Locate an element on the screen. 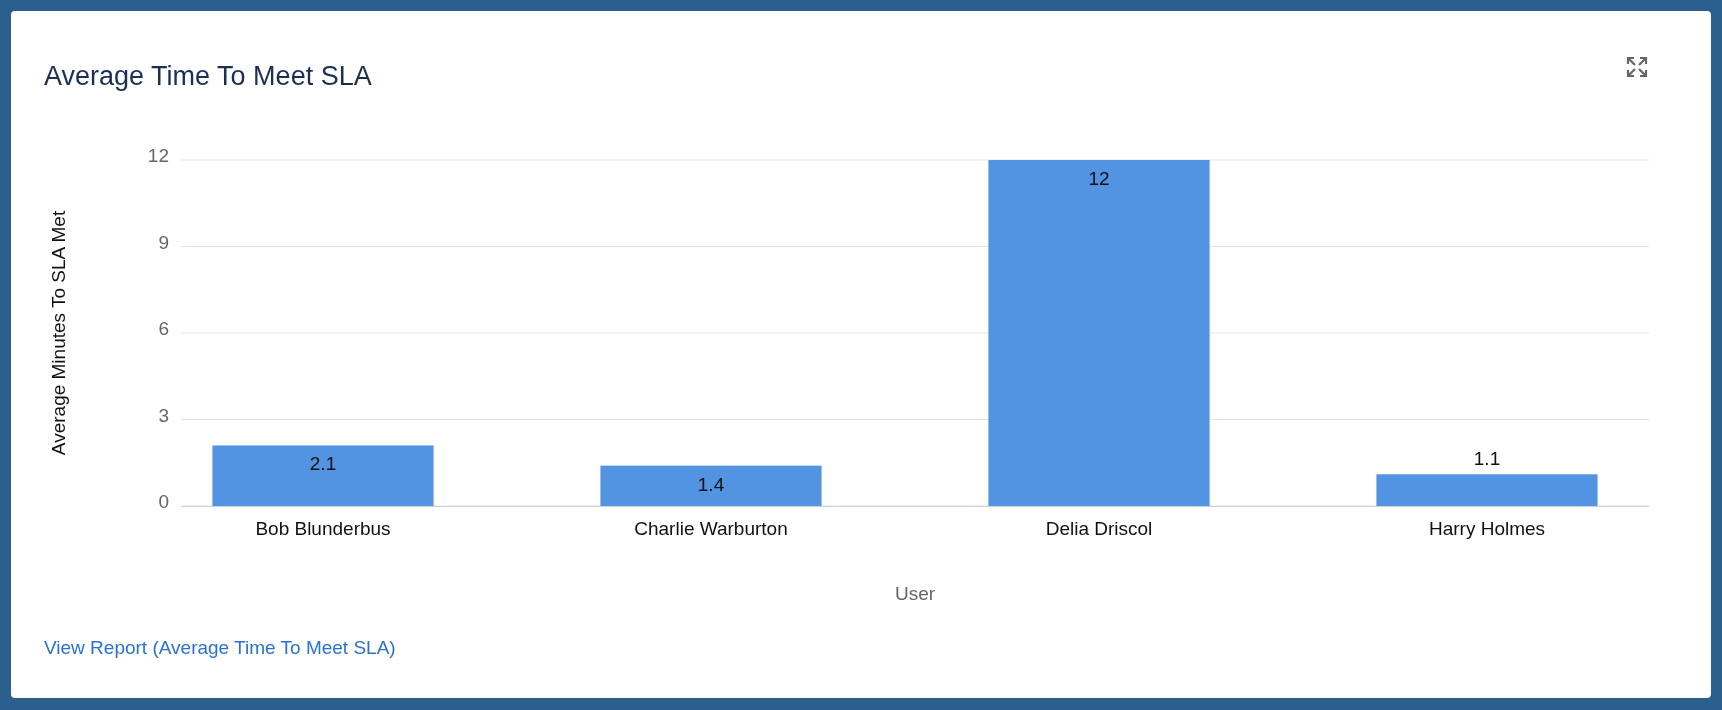  data-label: 1.4 is located at coordinates (711, 484).